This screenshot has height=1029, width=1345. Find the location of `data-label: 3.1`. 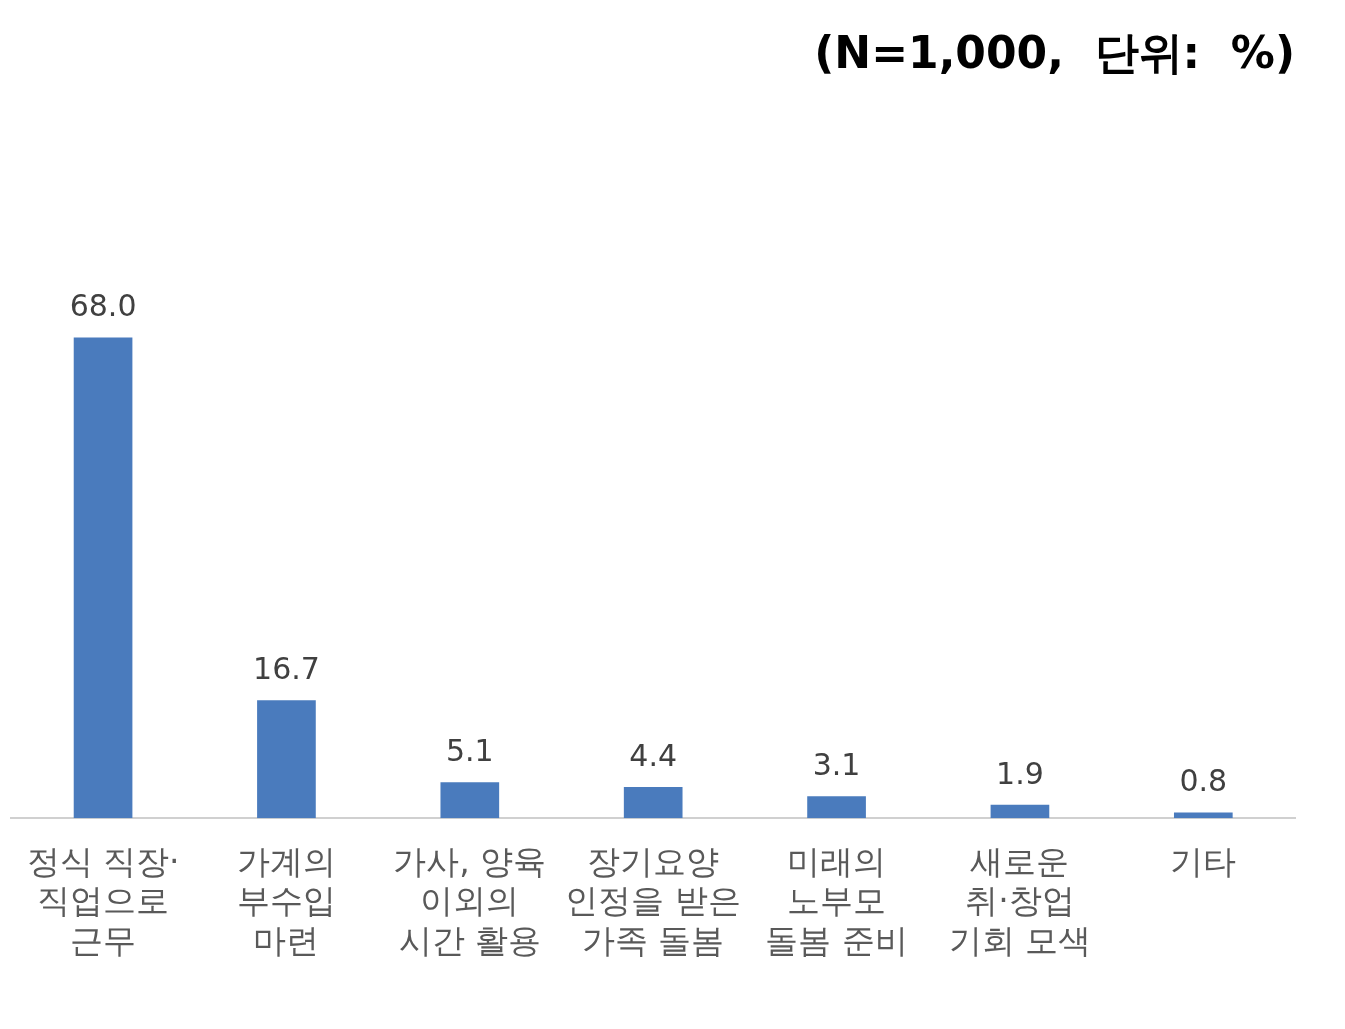

data-label: 3.1 is located at coordinates (836, 765).